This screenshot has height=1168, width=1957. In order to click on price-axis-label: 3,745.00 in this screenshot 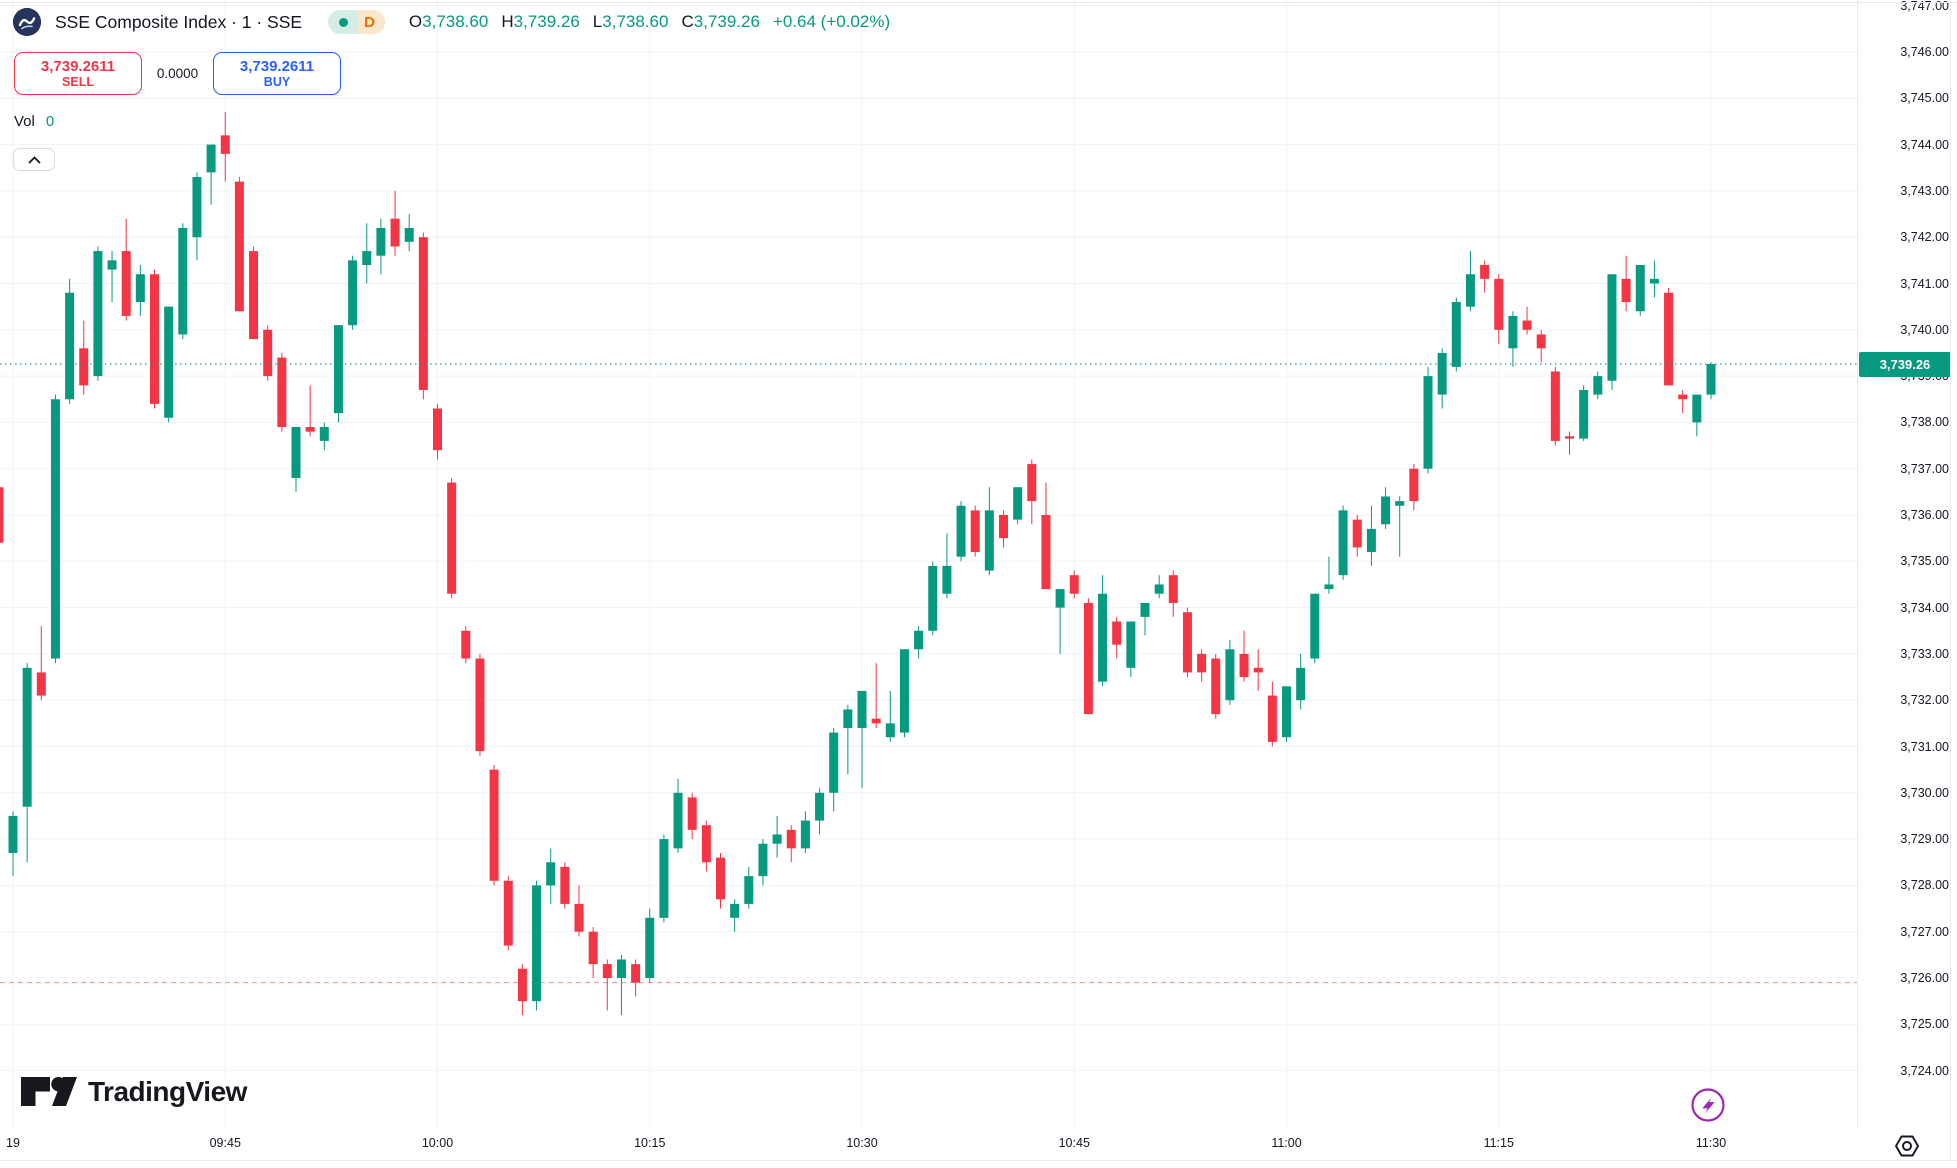, I will do `click(1924, 98)`.